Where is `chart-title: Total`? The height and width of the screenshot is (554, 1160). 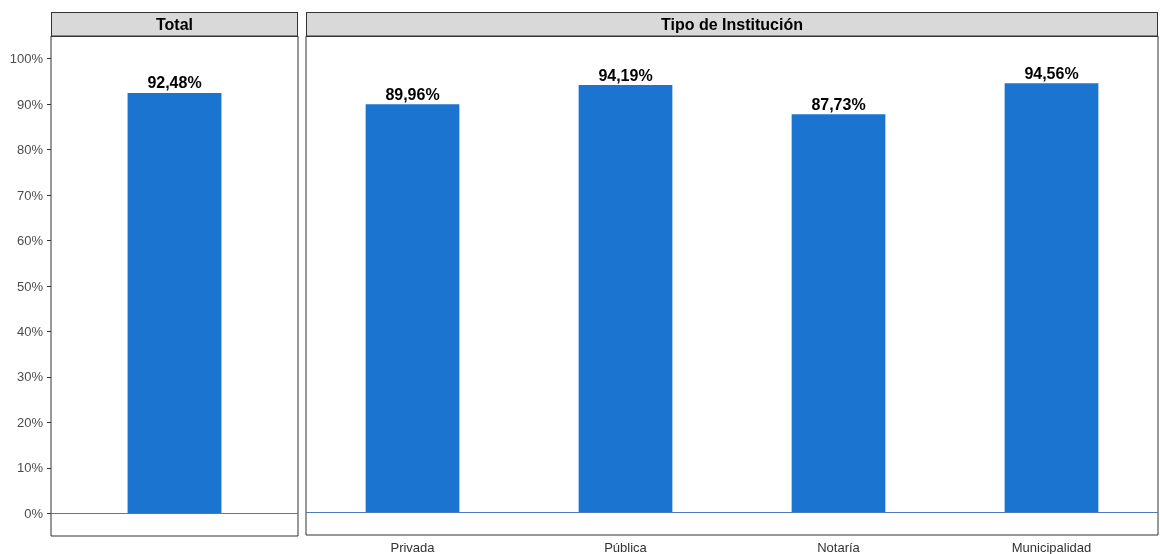
chart-title: Total is located at coordinates (174, 24).